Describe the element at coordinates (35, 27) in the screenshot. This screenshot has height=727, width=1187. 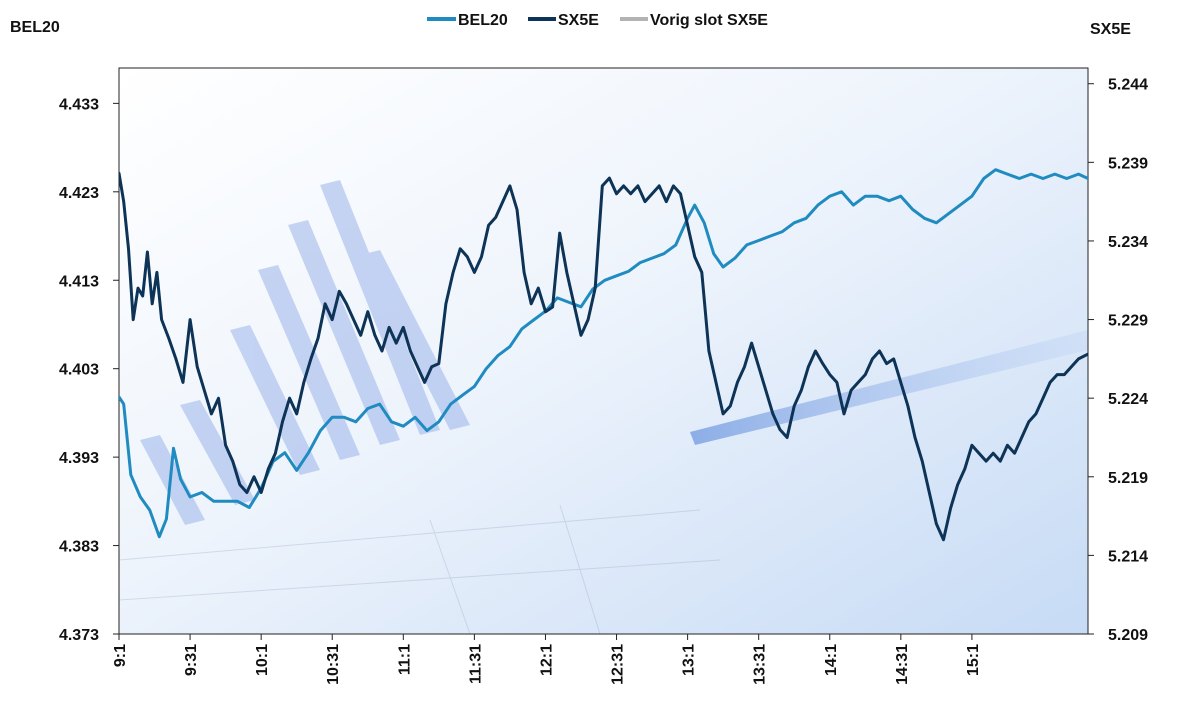
I see `y-axis-left-title: BEL20` at that location.